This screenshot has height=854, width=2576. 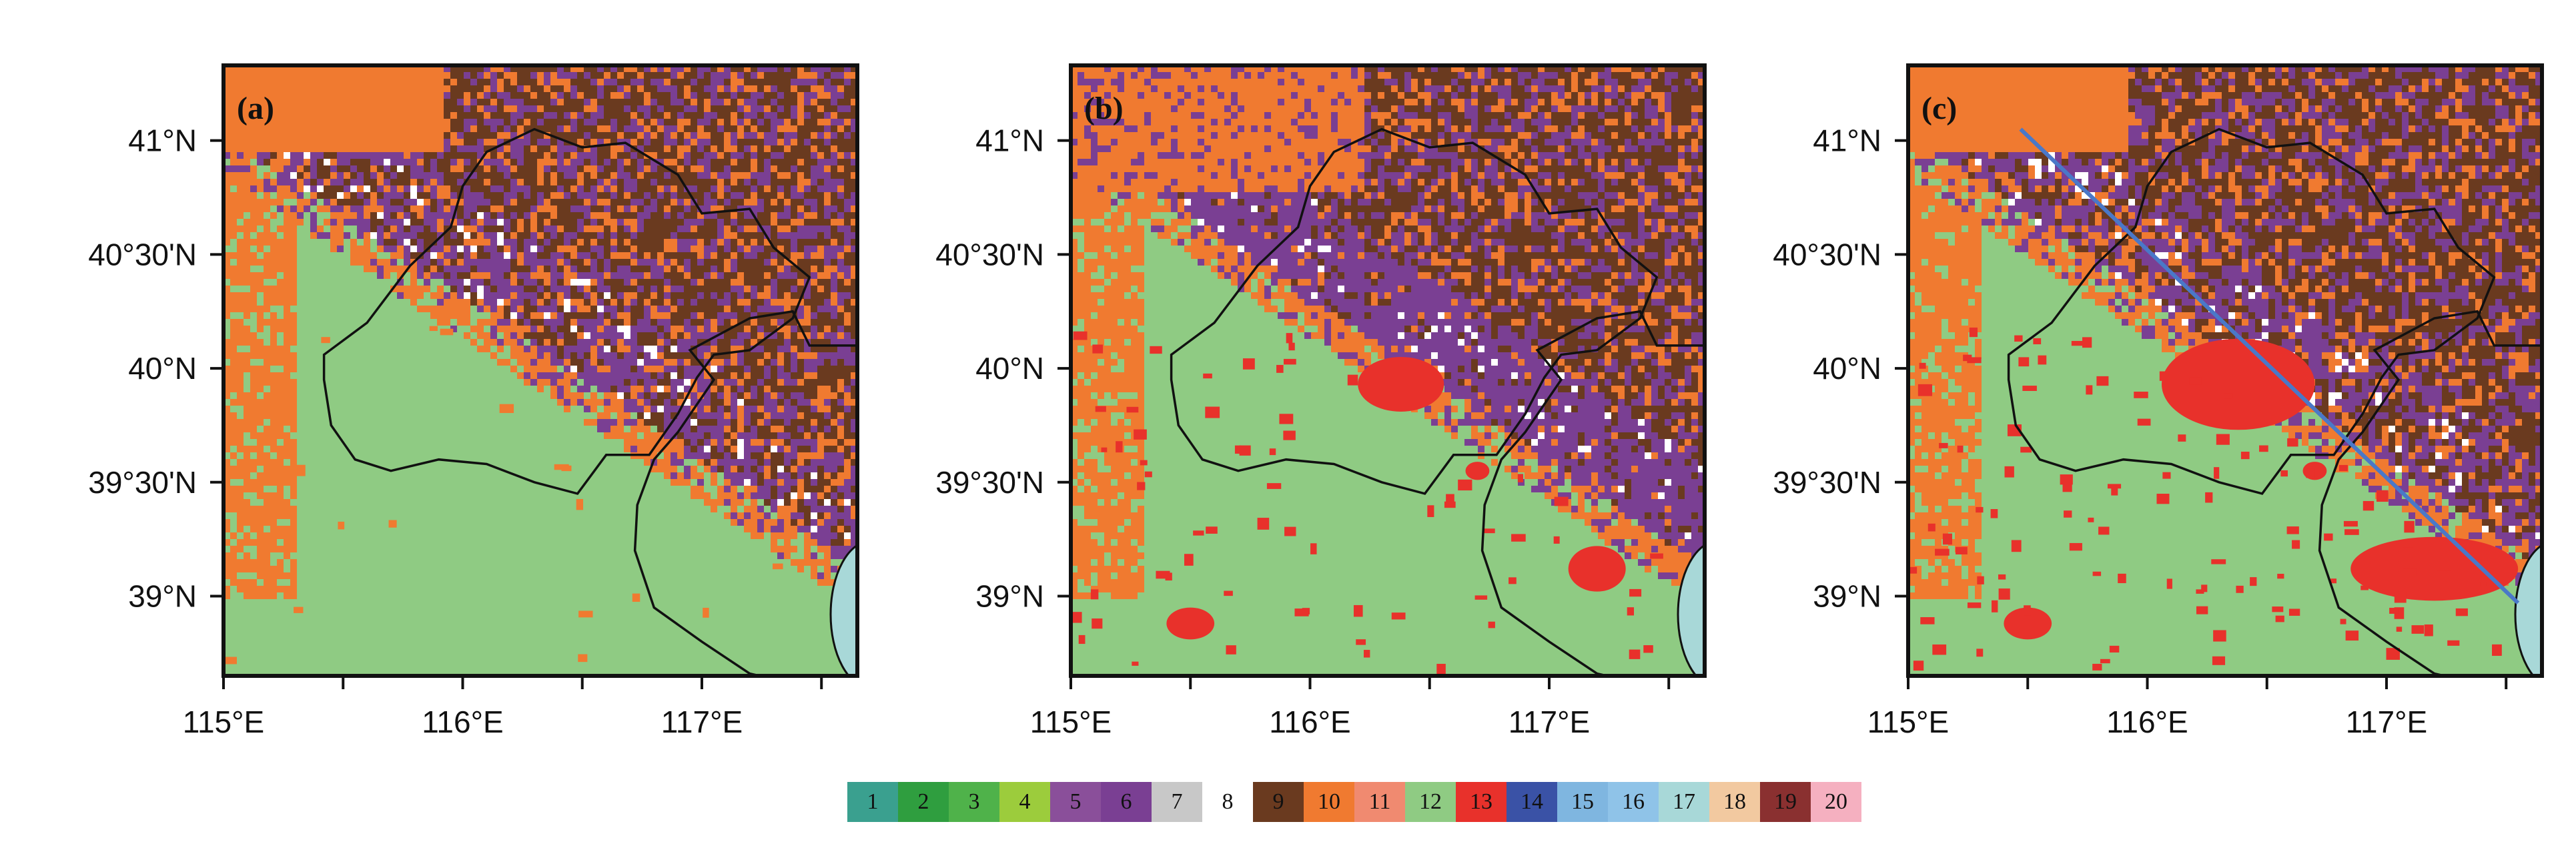 What do you see at coordinates (1177, 802) in the screenshot?
I see `legend-swatch: 7` at bounding box center [1177, 802].